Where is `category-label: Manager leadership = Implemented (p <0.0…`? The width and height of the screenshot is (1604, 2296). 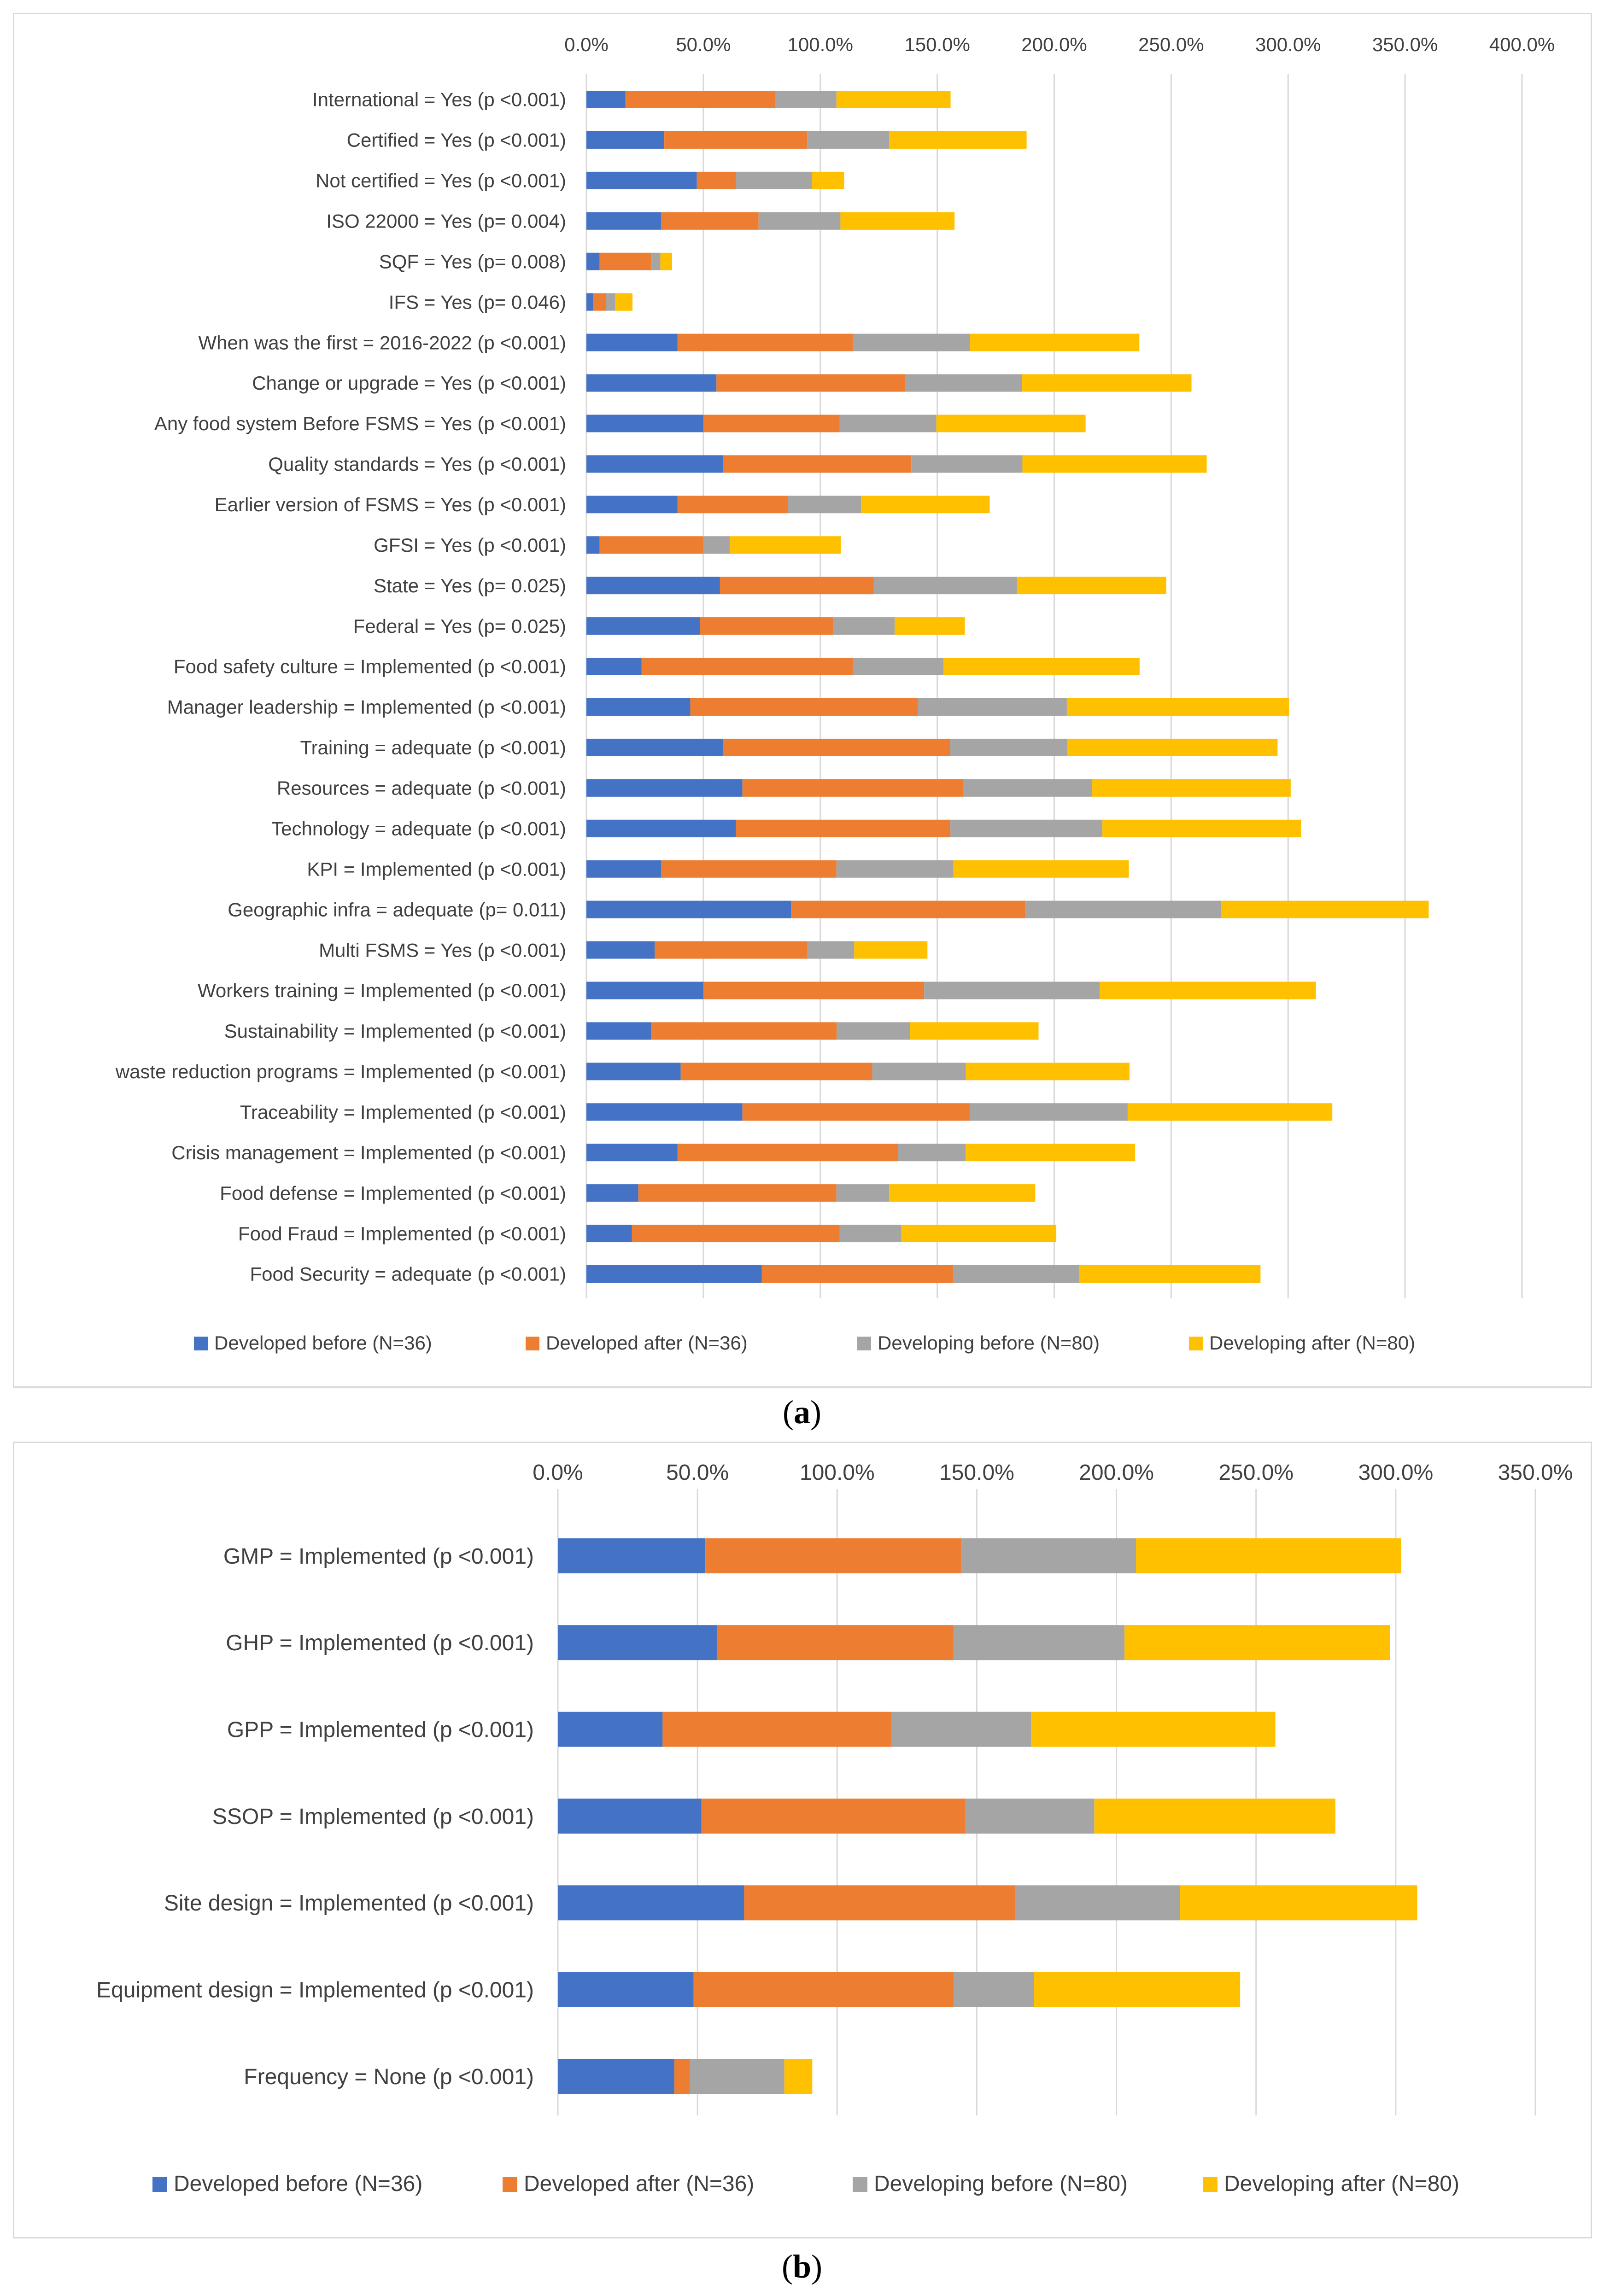
category-label: Manager leadership = Implemented (p <0.0… is located at coordinates (366, 707).